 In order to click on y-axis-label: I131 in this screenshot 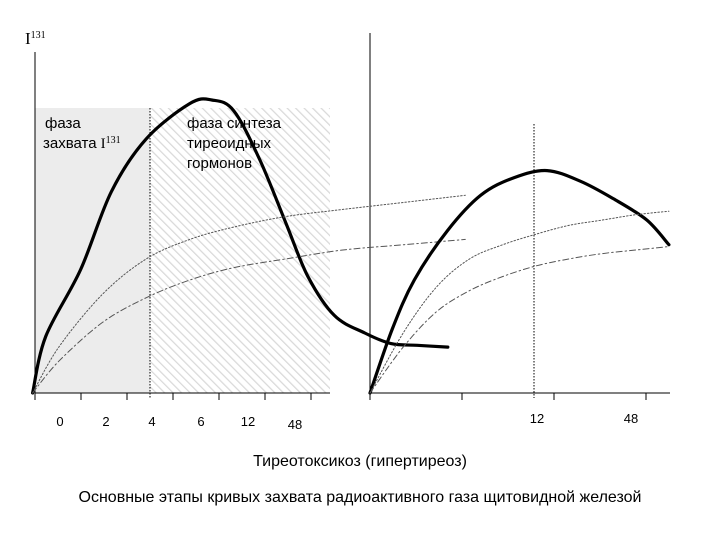, I will do `click(35, 38)`.